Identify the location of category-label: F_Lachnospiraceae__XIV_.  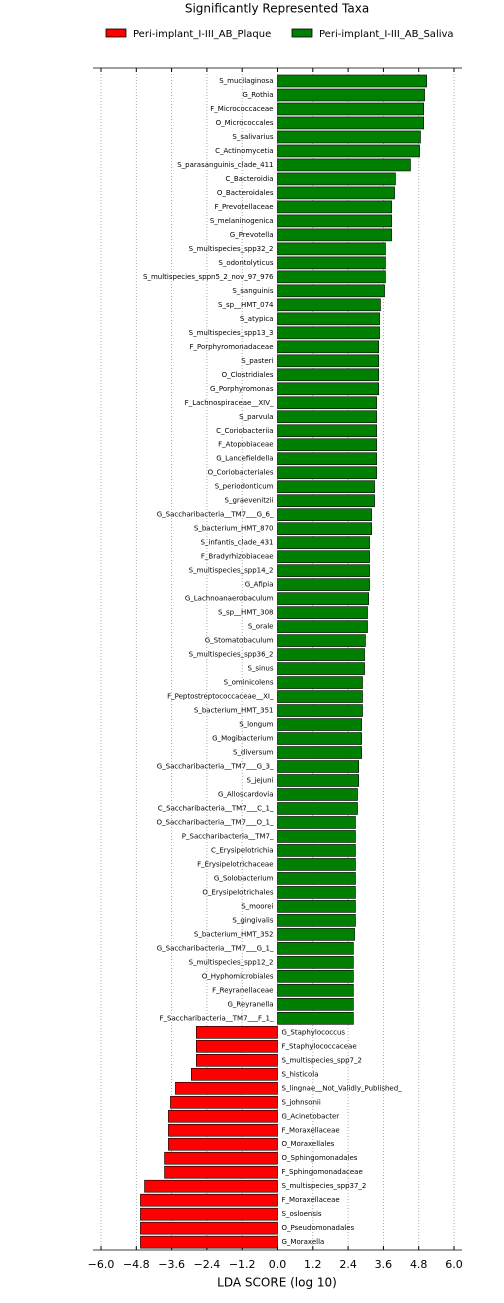
(229, 403).